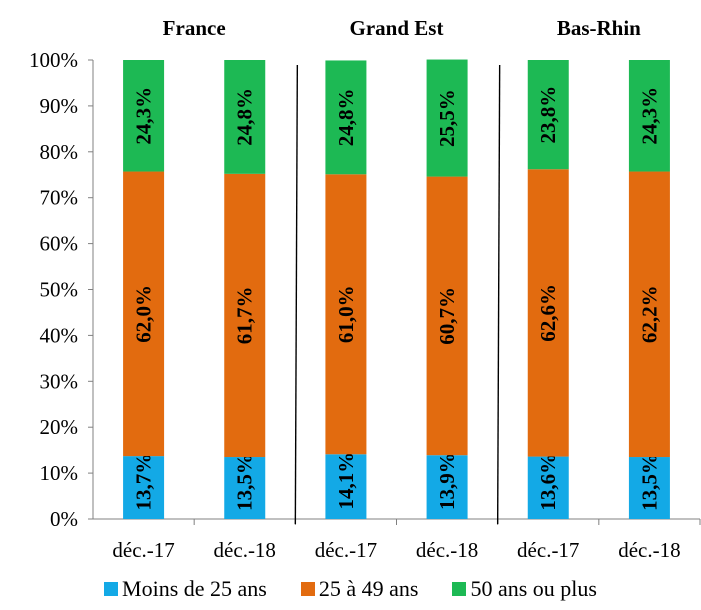  Describe the element at coordinates (346, 481) in the screenshot. I see `data-label: 14,1%` at that location.